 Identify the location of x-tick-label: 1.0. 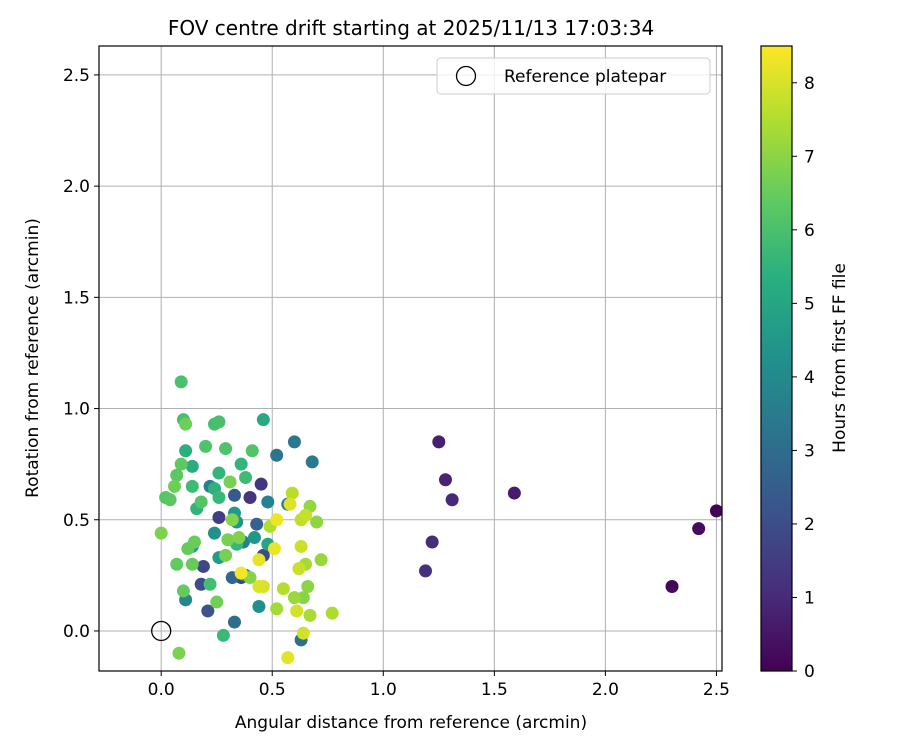
(383, 690).